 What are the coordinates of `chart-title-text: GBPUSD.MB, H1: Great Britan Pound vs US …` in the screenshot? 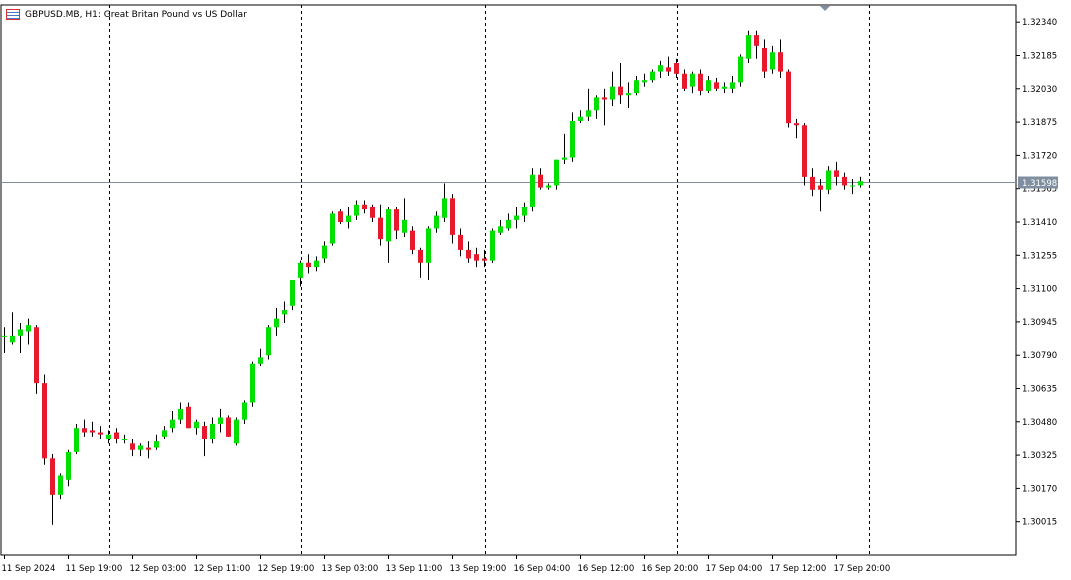 It's located at (136, 14).